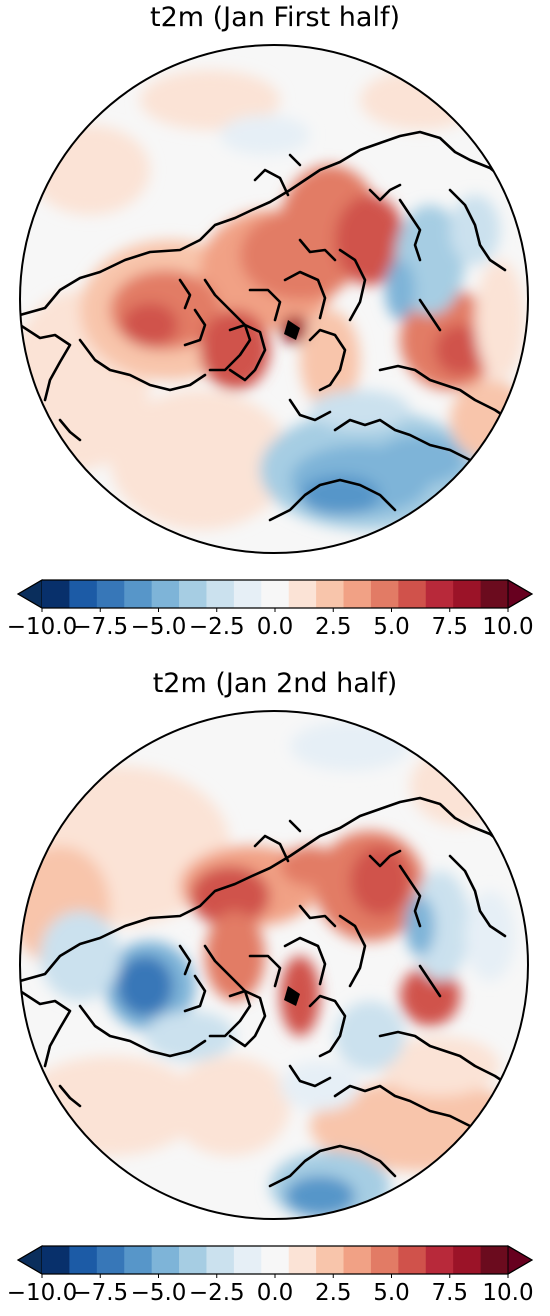 Image resolution: width=550 pixels, height=1316 pixels. Describe the element at coordinates (333, 627) in the screenshot. I see `colorbar-1-tick-label: 2.5` at that location.